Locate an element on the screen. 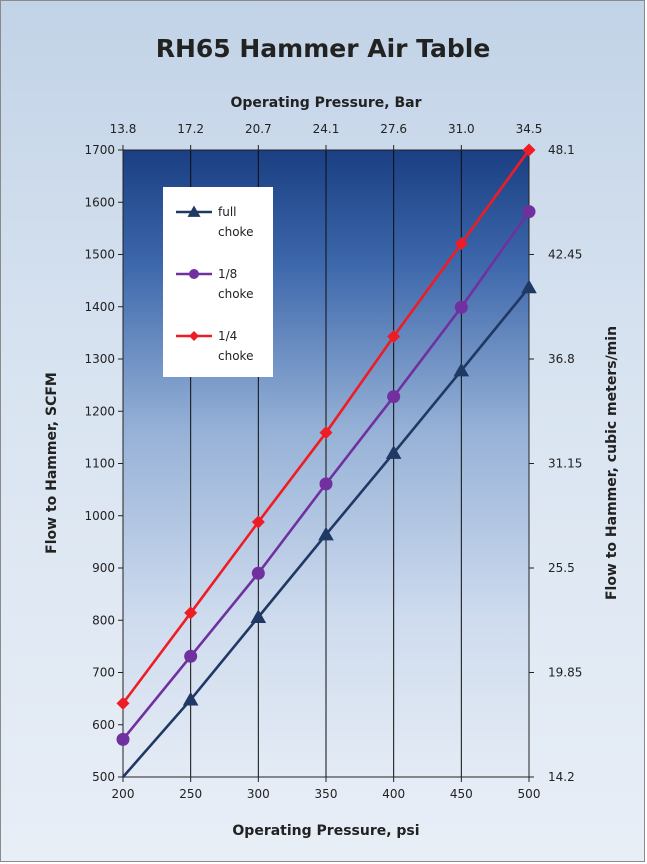  y-tick-label: 500 is located at coordinates (103, 777).